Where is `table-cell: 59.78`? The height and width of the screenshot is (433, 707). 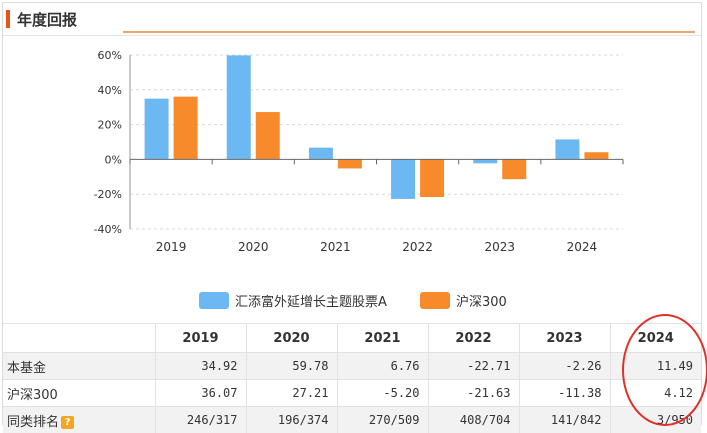 table-cell: 59.78 is located at coordinates (291, 366).